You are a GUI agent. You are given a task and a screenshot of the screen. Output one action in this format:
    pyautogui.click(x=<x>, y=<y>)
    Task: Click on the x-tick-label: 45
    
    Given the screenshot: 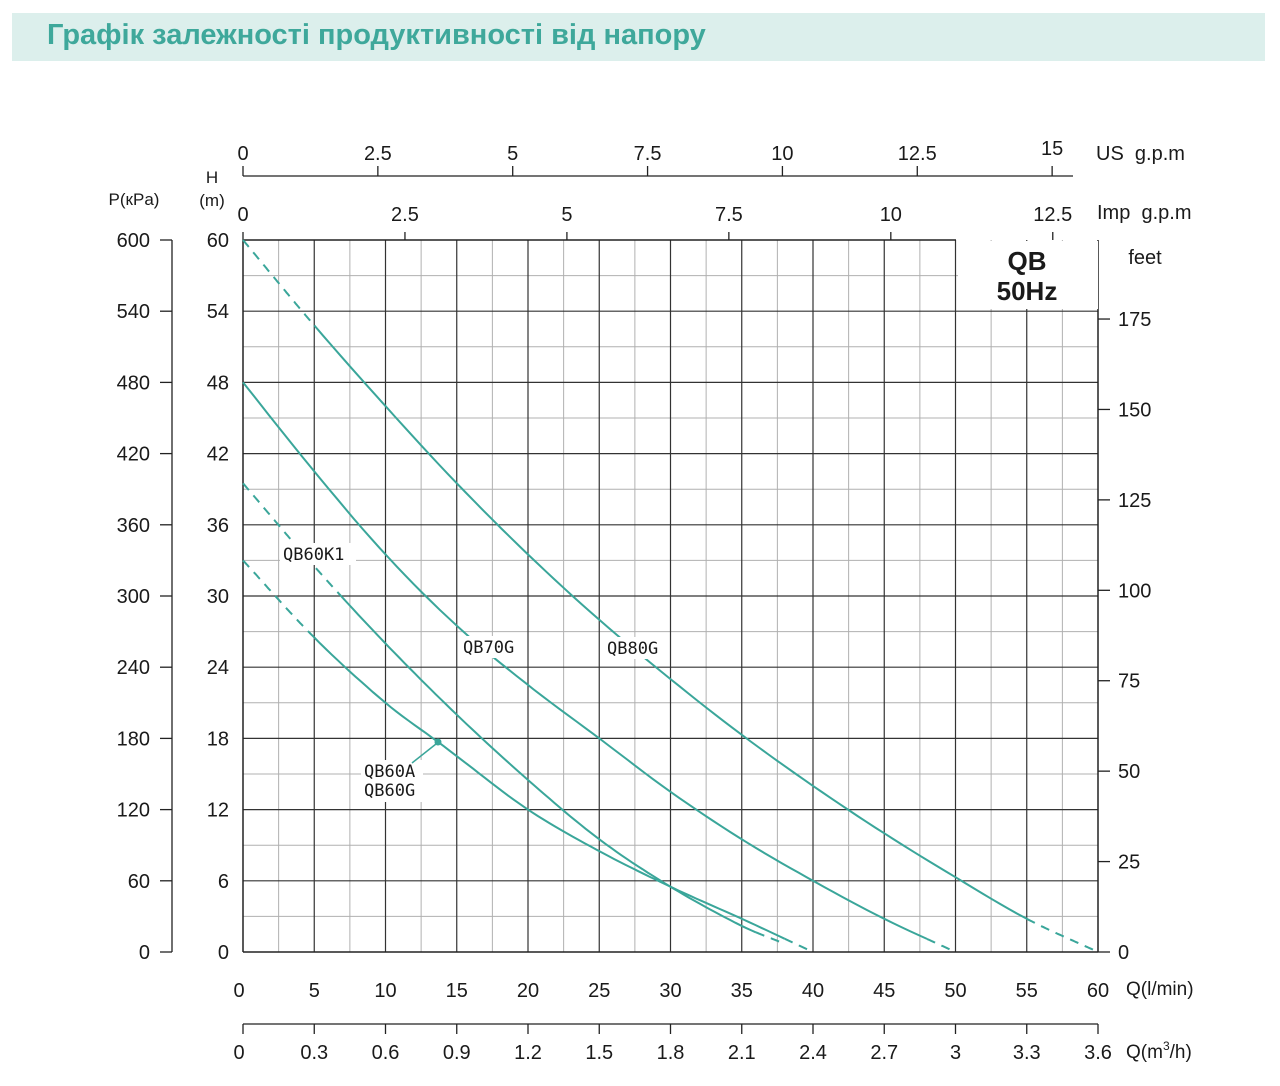 What is the action you would take?
    pyautogui.click(x=884, y=991)
    